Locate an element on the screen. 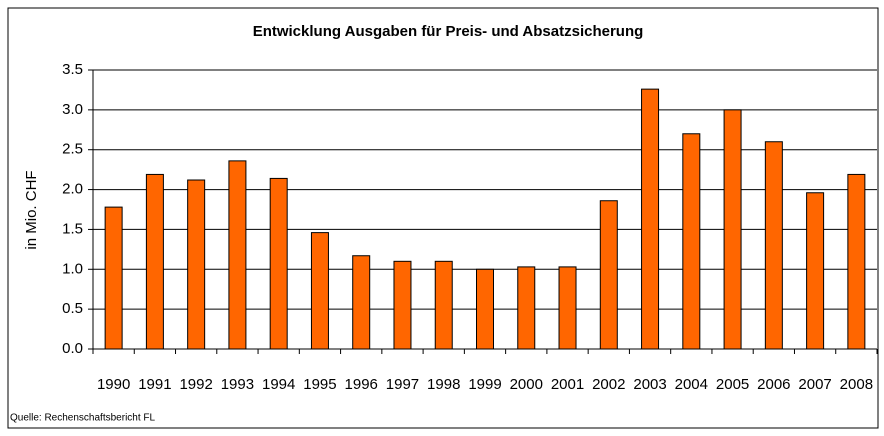 This screenshot has width=884, height=436. y-tick-label: 3.0 is located at coordinates (72, 109).